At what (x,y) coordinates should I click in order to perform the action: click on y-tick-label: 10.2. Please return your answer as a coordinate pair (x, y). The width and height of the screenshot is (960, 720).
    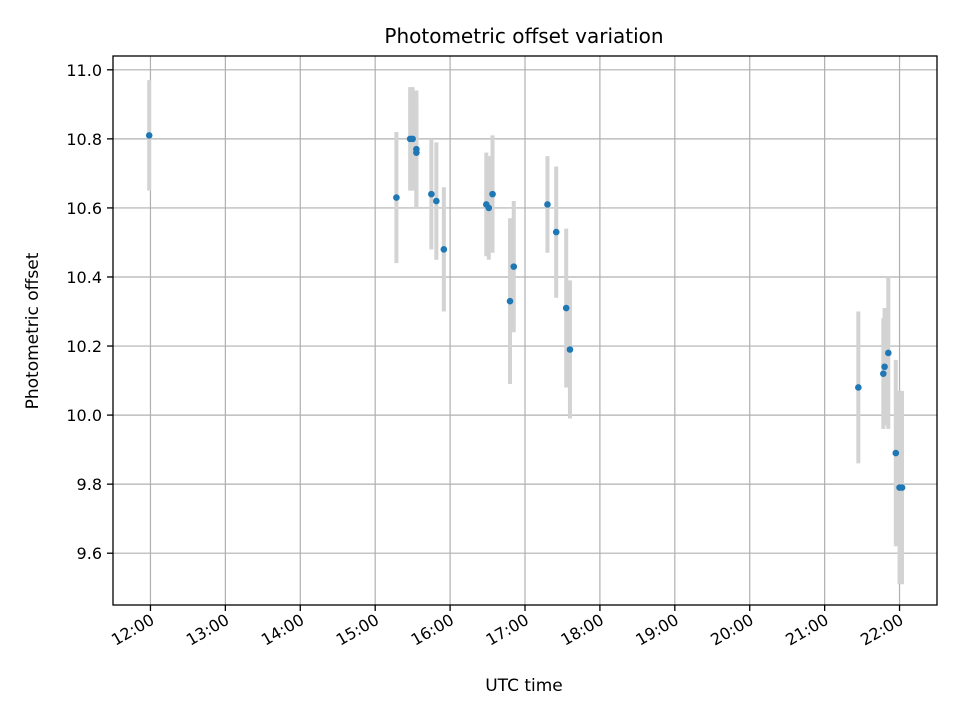
    Looking at the image, I should click on (84, 346).